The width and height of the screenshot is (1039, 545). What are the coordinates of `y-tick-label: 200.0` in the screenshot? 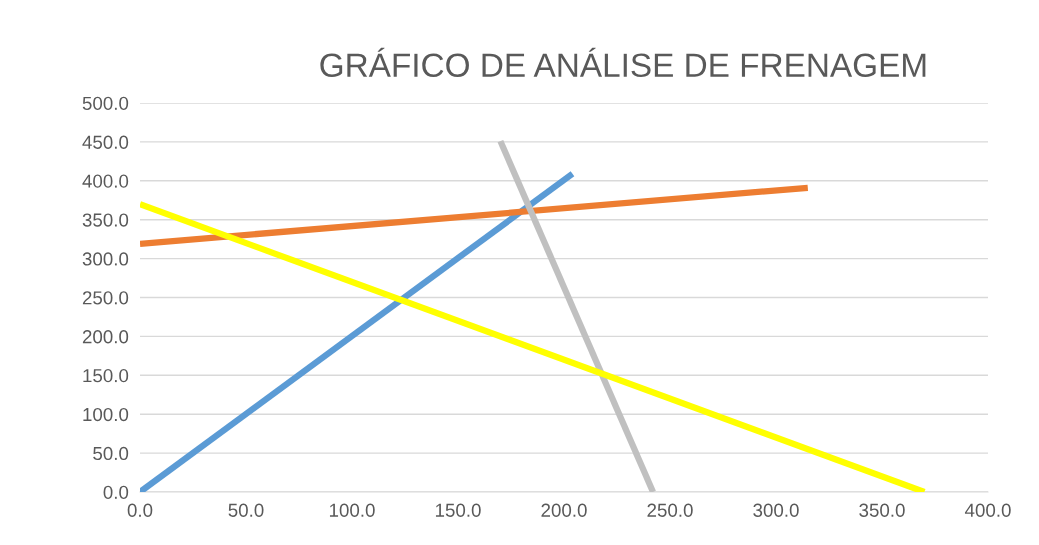 It's located at (105, 337).